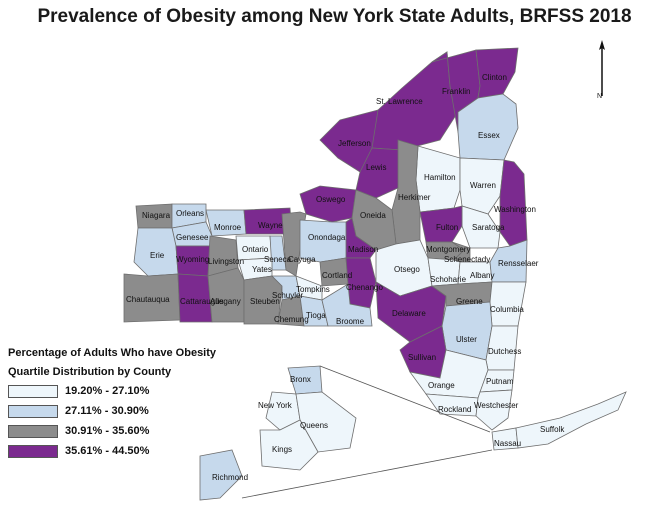  I want to click on label-broome: Broome, so click(350, 321).